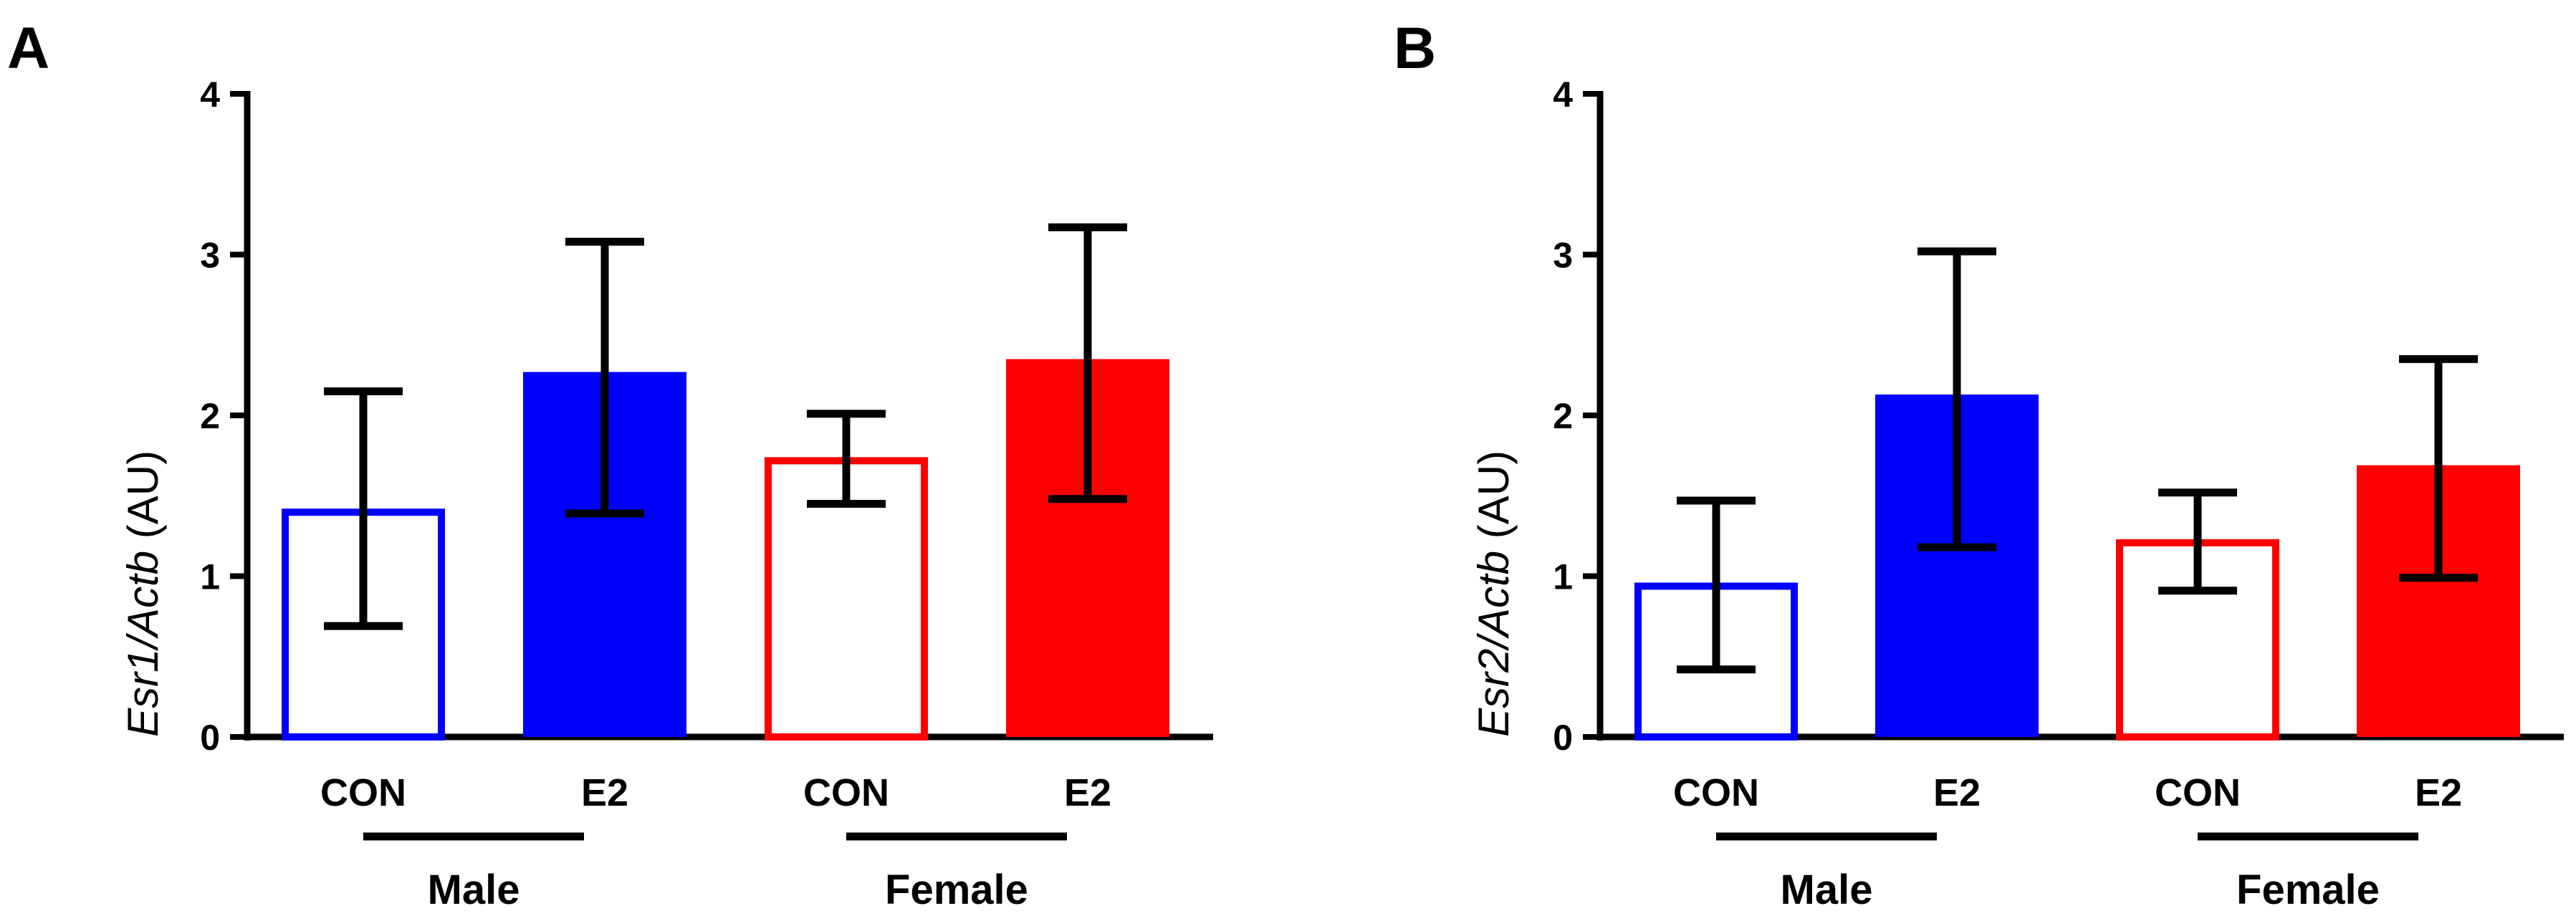 The width and height of the screenshot is (2576, 921). What do you see at coordinates (363, 792) in the screenshot?
I see `panel-a-cat-label-1: CON` at bounding box center [363, 792].